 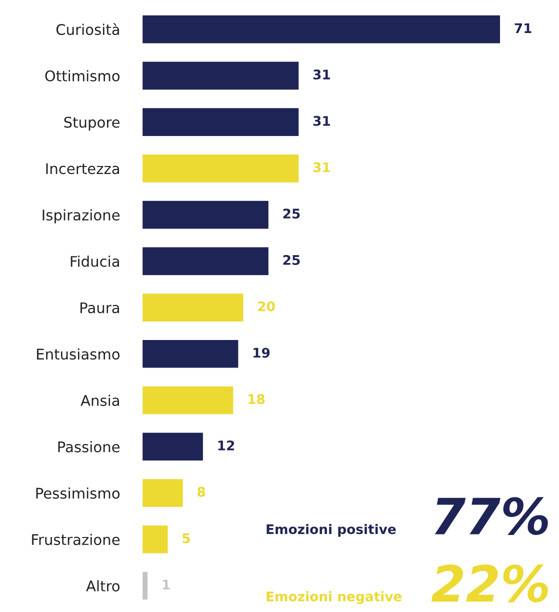 What do you see at coordinates (92, 123) in the screenshot?
I see `y-tick-label: Stupore` at bounding box center [92, 123].